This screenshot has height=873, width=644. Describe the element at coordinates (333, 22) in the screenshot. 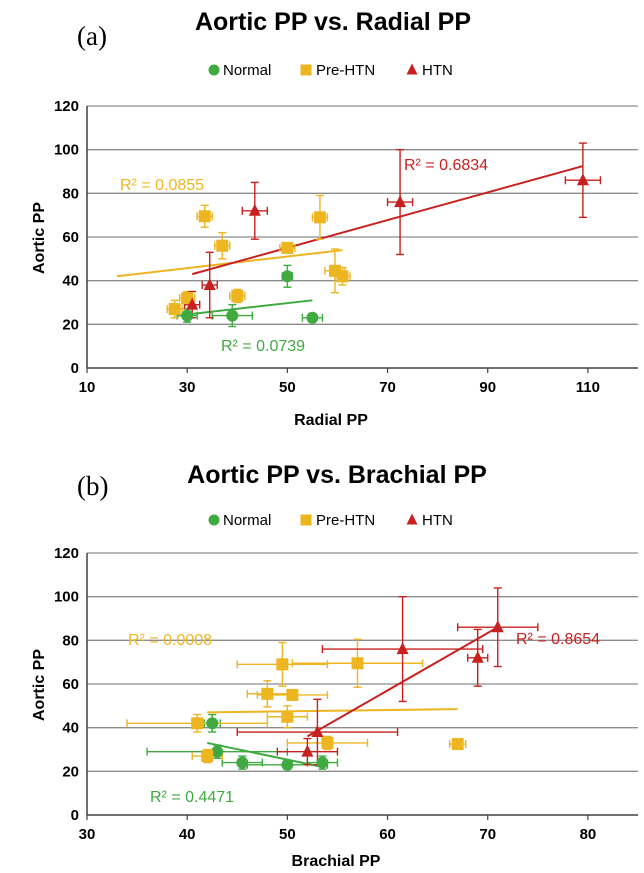

I see `chart-title: Aortic PP vs. Radial PP` at that location.